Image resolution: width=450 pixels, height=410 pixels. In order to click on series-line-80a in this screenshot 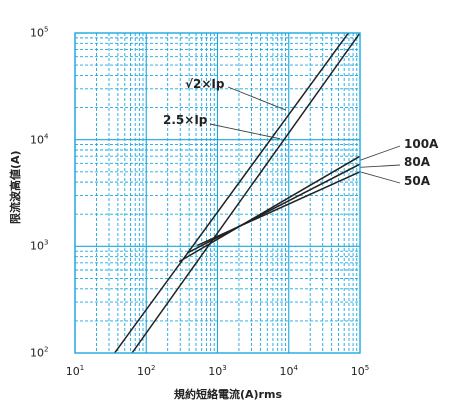, I will do `click(273, 208)`.